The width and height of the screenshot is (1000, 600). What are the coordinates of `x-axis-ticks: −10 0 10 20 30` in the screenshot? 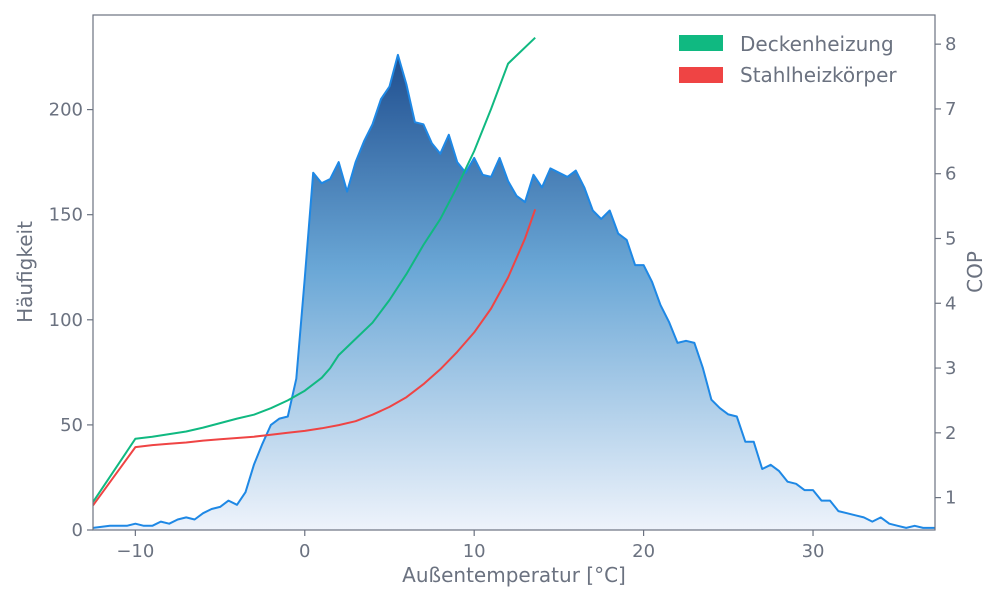 It's located at (470, 546).